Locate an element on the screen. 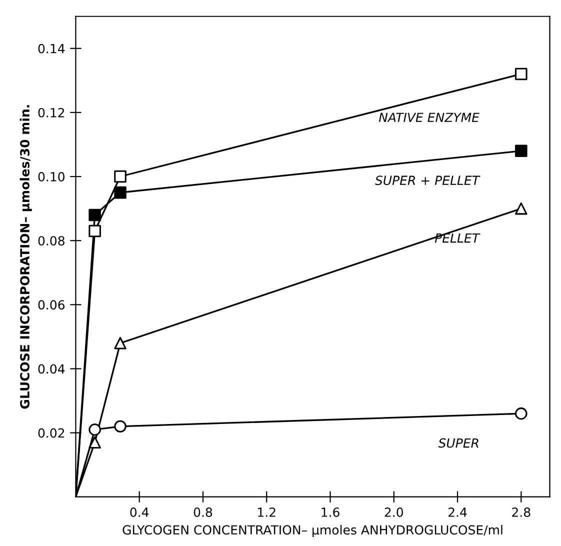 The image size is (561, 546). y-tick-label: 0.06 is located at coordinates (51, 305).